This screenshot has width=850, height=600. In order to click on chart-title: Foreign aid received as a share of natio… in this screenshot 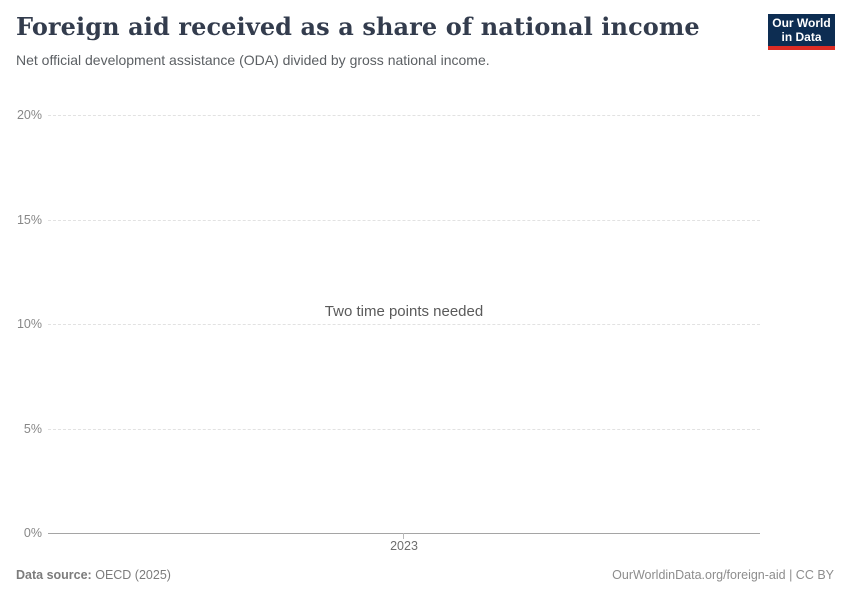, I will do `click(358, 26)`.